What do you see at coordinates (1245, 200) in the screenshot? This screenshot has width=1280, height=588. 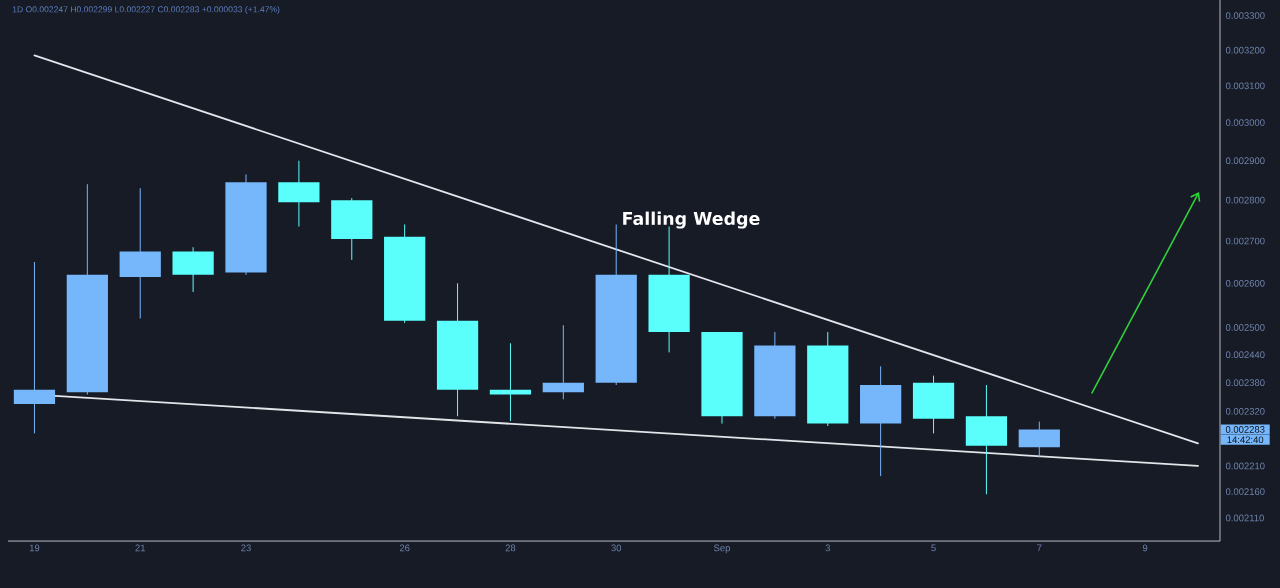 I see `y-tick-label: 0.002800` at bounding box center [1245, 200].